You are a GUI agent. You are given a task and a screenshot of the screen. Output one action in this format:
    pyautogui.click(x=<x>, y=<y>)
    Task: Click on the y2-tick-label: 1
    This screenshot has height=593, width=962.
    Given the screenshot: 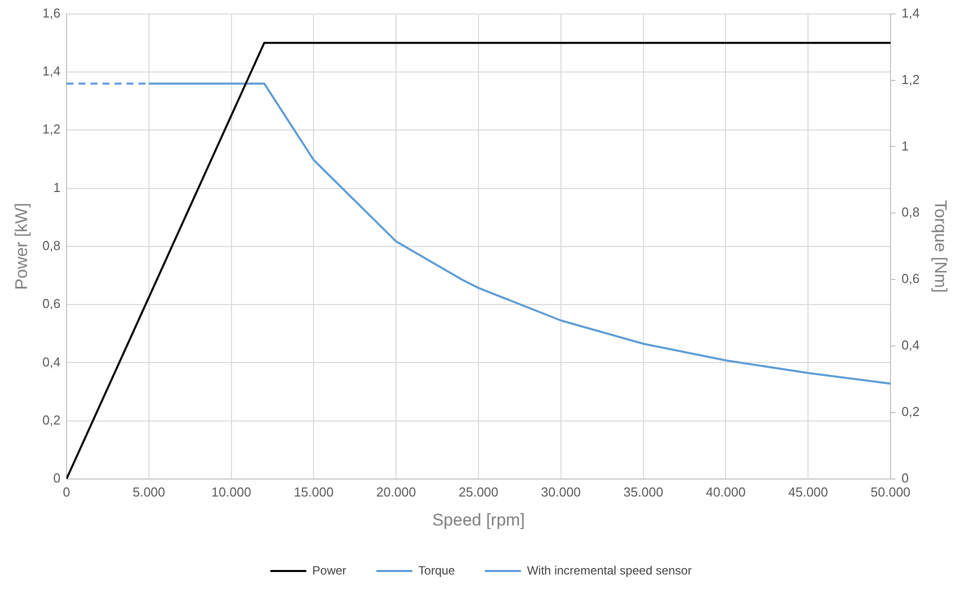 What is the action you would take?
    pyautogui.click(x=905, y=146)
    